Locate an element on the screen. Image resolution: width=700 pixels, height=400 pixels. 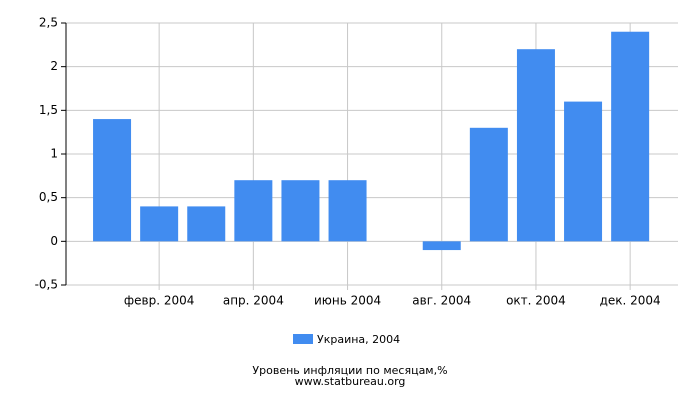
x-tick-label: авг. 2004 is located at coordinates (441, 301).